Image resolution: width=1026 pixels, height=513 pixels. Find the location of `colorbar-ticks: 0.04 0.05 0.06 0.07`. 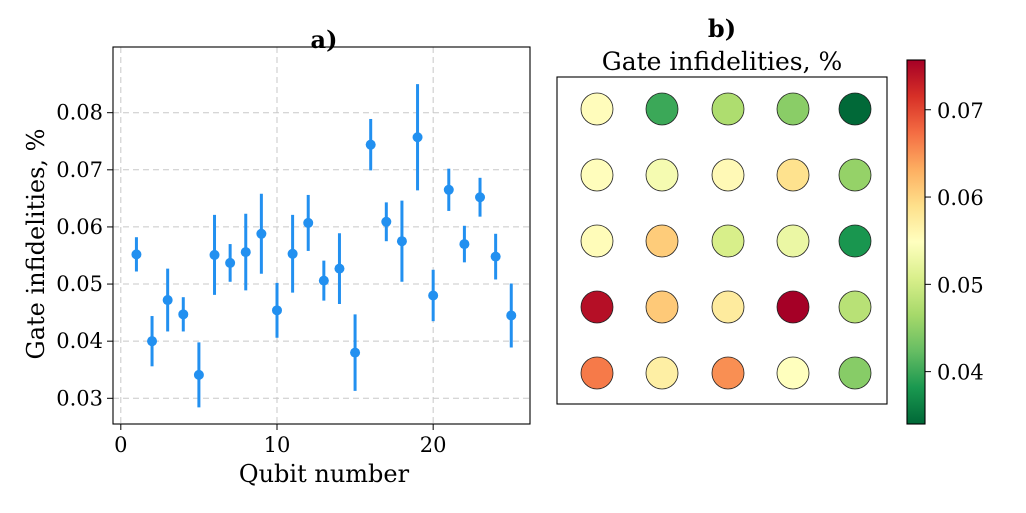

colorbar-ticks: 0.04 0.05 0.06 0.07 is located at coordinates (954, 242).